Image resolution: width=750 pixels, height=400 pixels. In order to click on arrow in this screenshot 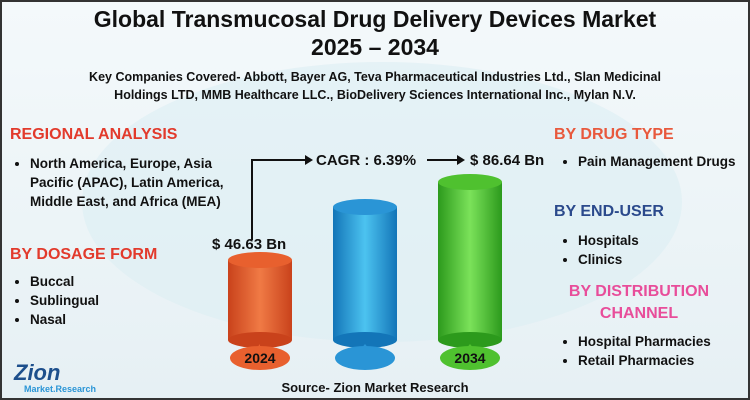, I will do `click(278, 199)`.